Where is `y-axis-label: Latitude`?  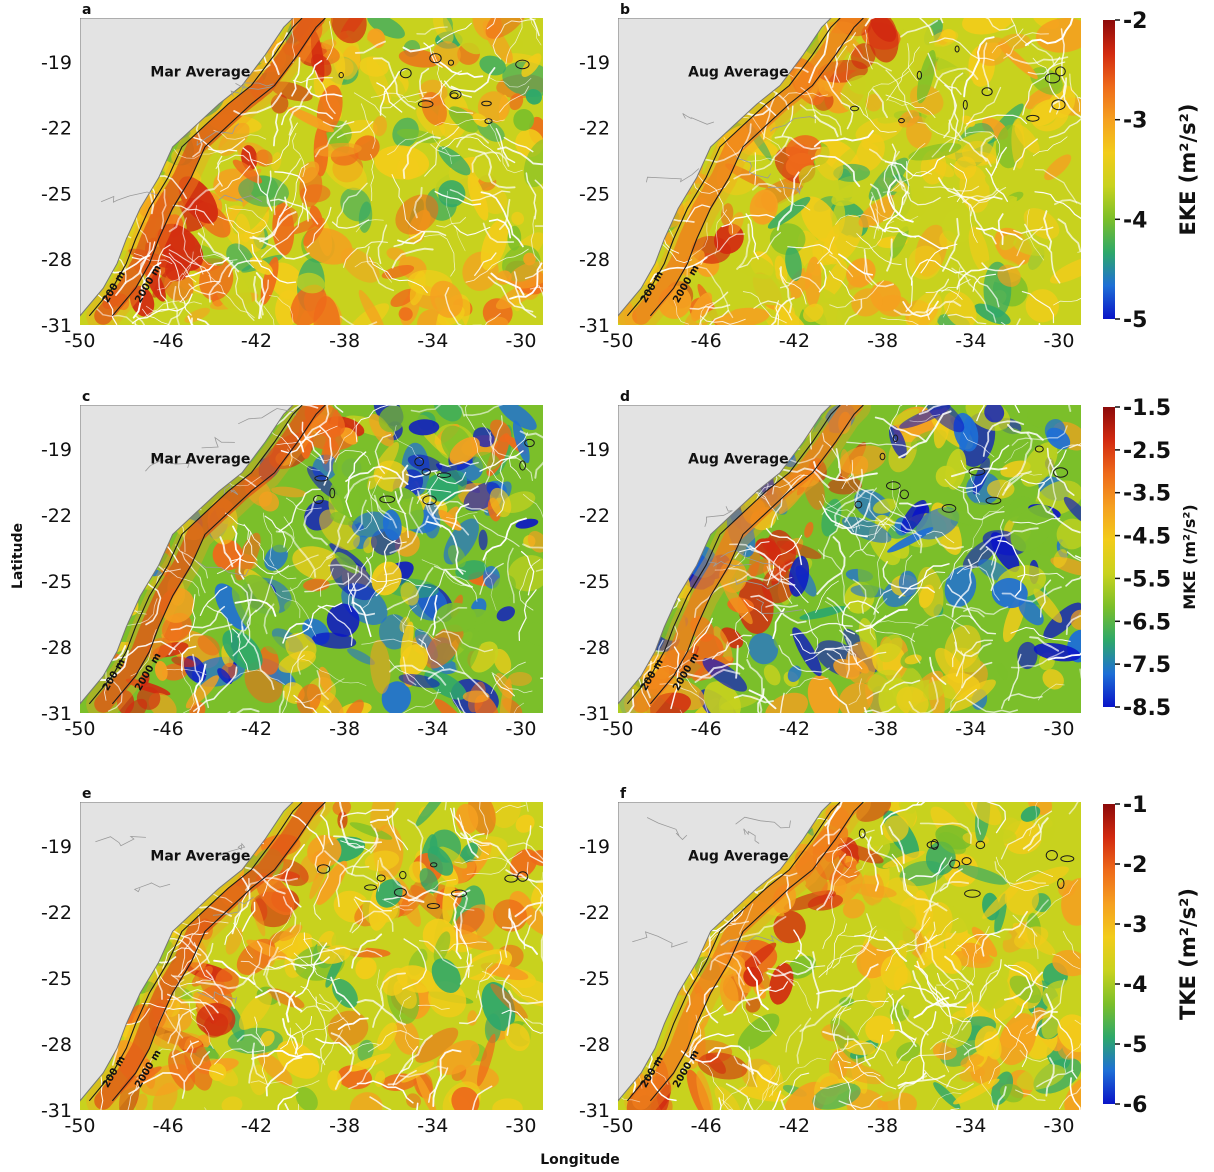
y-axis-label: Latitude is located at coordinates (18, 556).